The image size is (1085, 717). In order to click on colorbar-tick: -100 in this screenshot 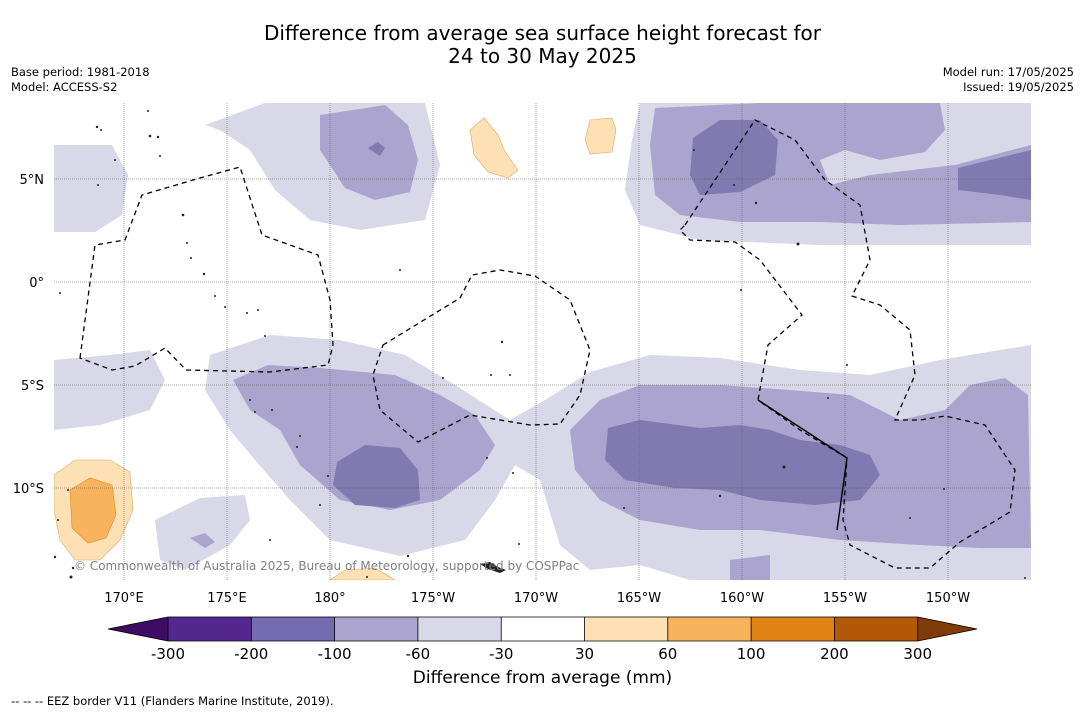, I will do `click(335, 654)`.